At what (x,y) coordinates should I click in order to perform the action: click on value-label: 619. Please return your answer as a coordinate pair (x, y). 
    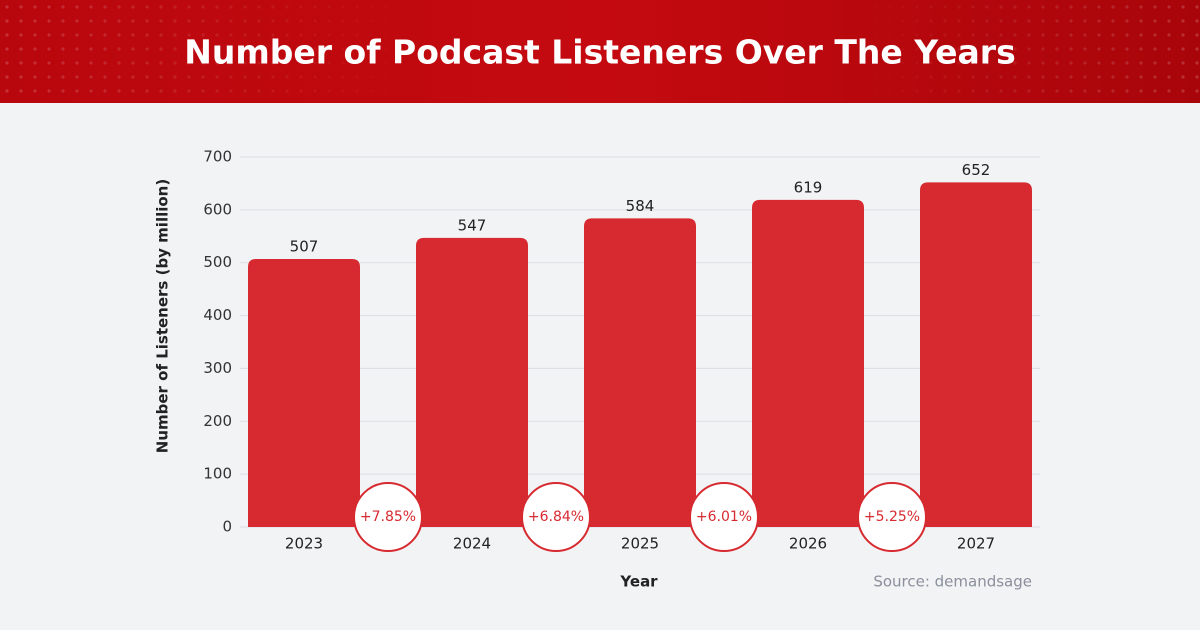
    Looking at the image, I should click on (808, 187).